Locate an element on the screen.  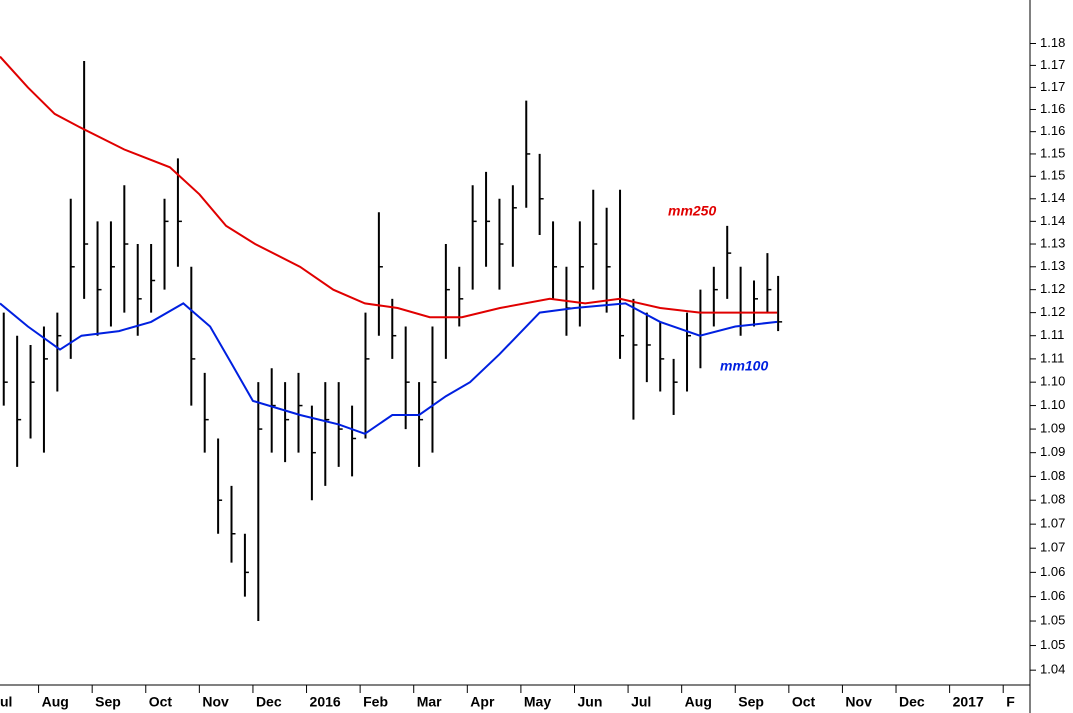
y-tick-label: 1.04 is located at coordinates (1052, 669).